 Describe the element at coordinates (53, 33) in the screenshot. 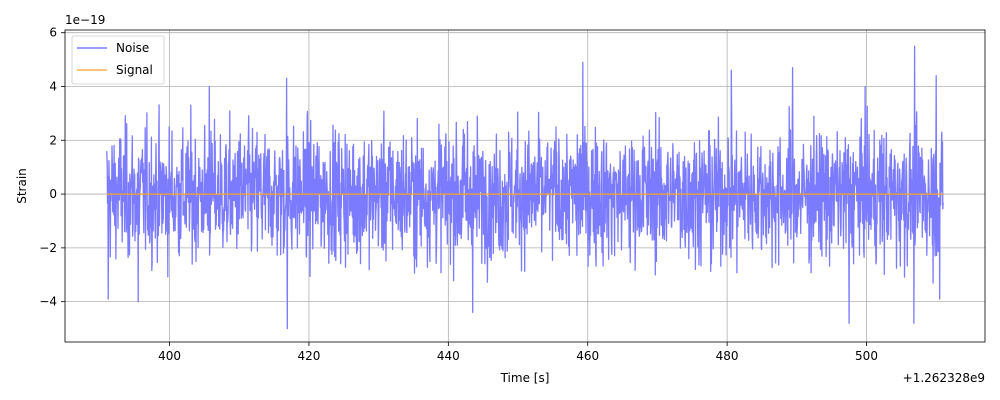

I see `y-tick-label: 6` at that location.